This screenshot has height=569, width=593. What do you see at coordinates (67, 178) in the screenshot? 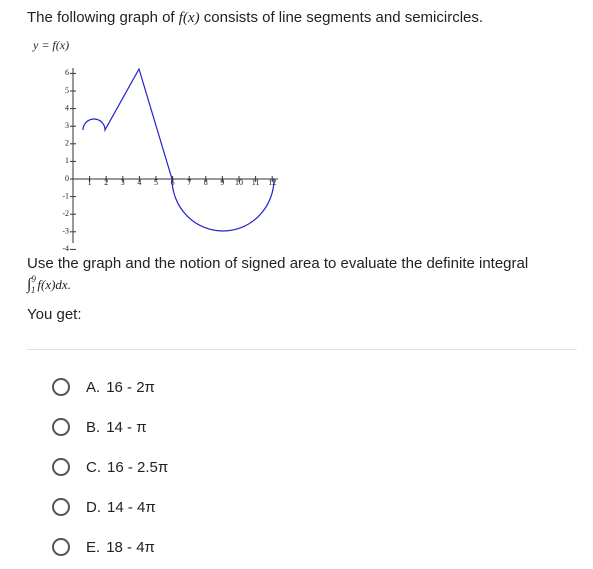
I see `y-tick-label: 0` at bounding box center [67, 178].